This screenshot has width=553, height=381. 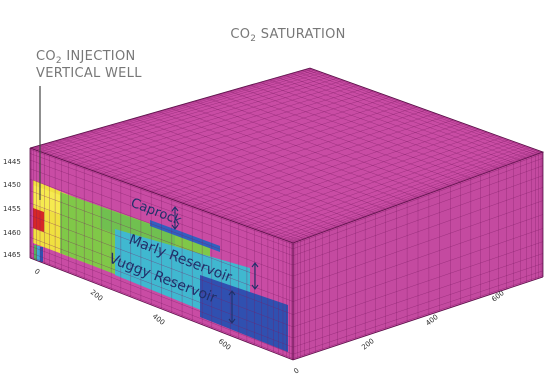 What do you see at coordinates (12, 162) in the screenshot?
I see `depth-tick: 1445` at bounding box center [12, 162].